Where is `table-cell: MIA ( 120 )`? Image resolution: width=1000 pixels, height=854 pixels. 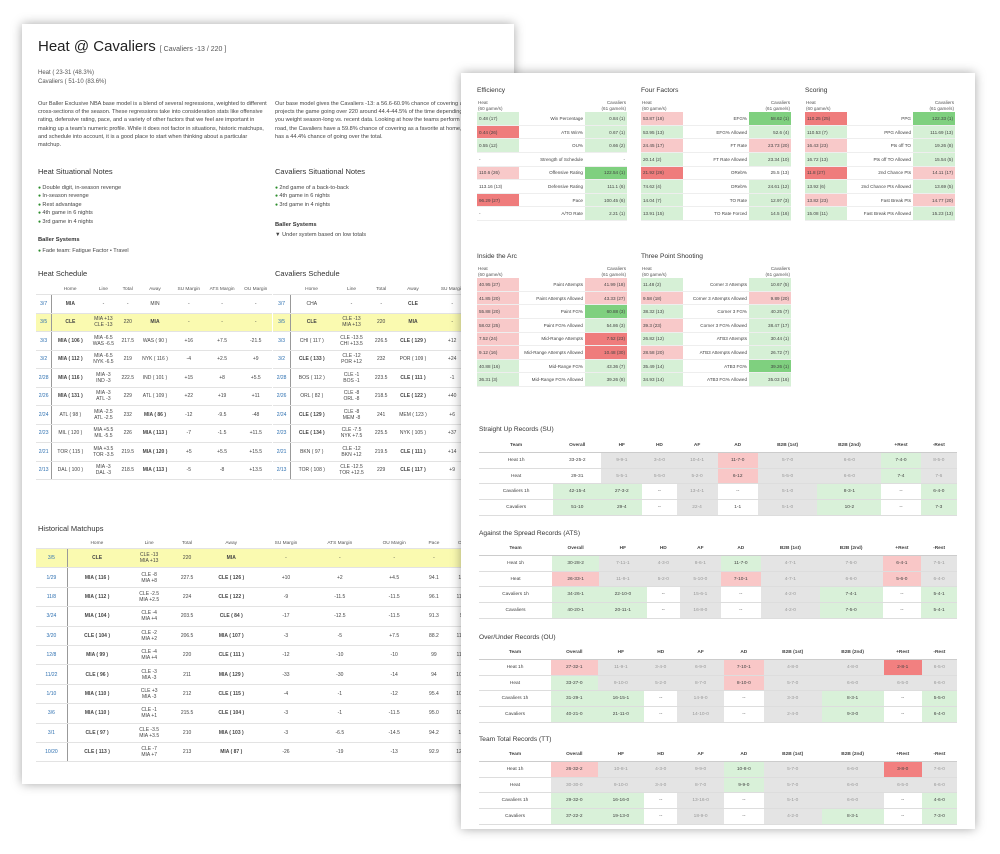 table-cell: MIA ( 120 ) is located at coordinates (155, 452).